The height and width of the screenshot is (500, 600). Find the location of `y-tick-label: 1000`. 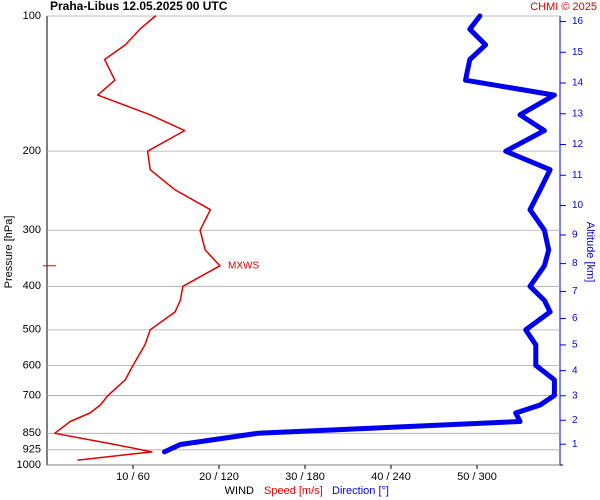

y-tick-label: 1000 is located at coordinates (29, 465).